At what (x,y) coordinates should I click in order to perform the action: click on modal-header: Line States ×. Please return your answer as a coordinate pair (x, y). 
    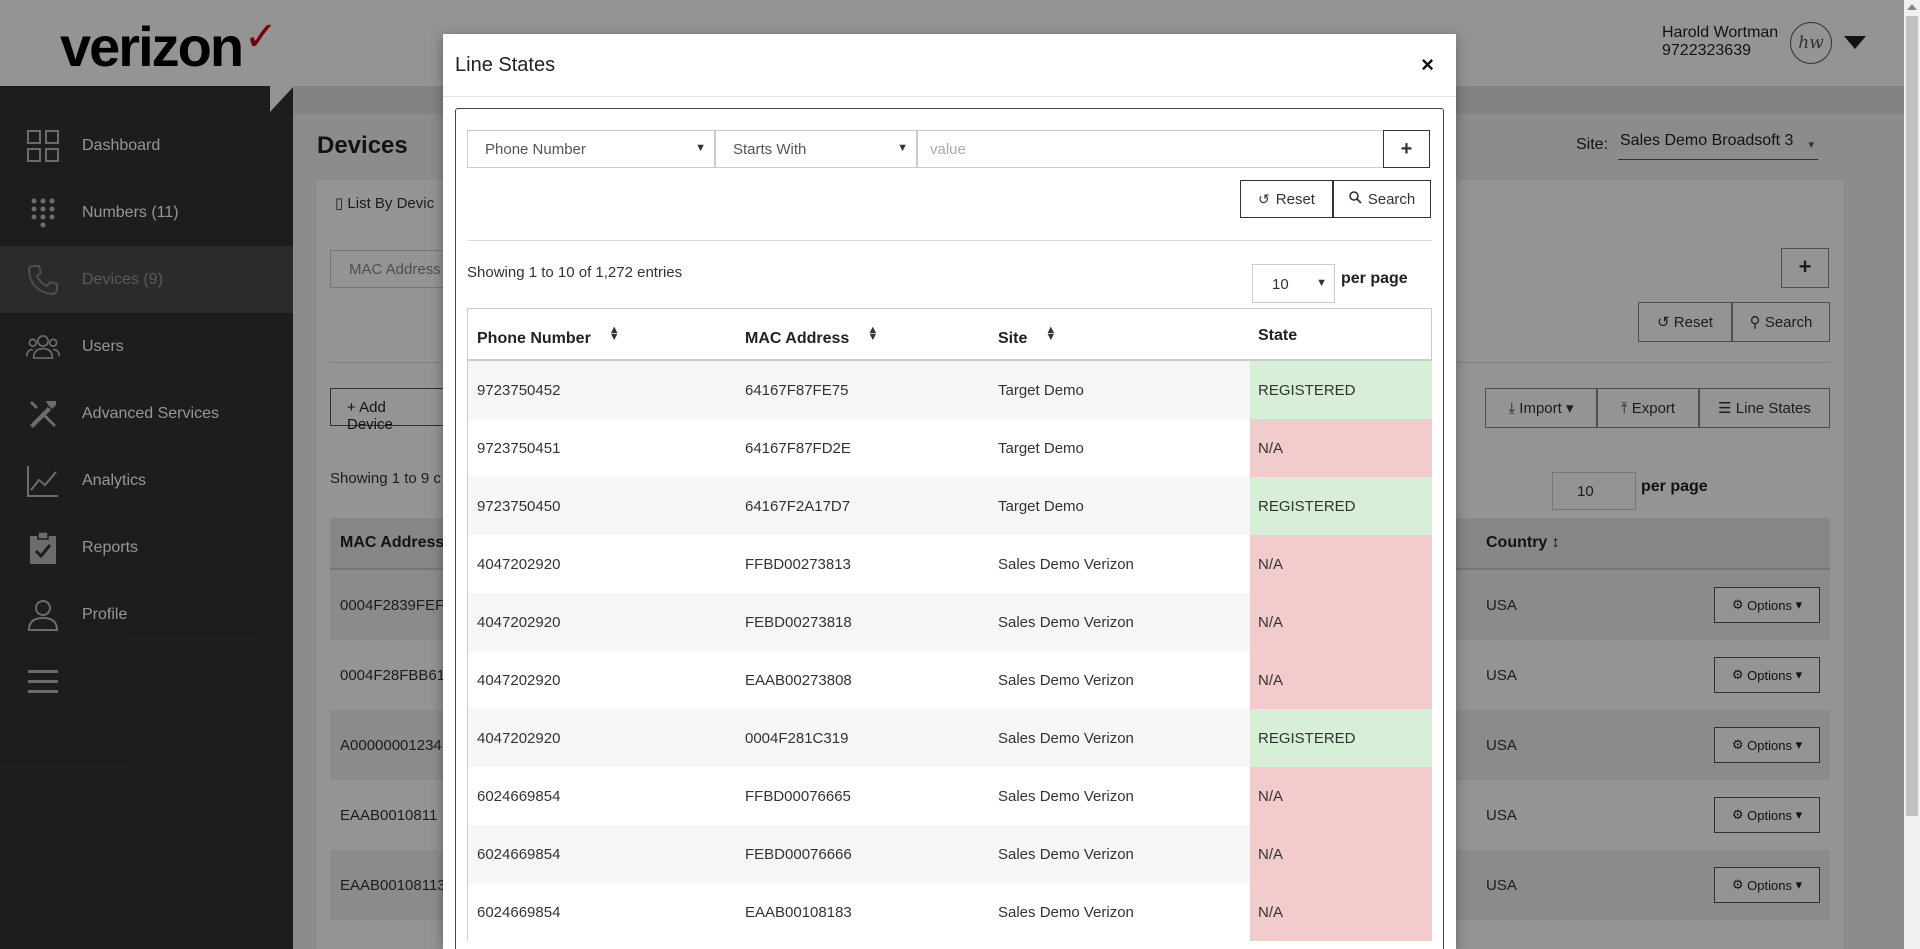
    Looking at the image, I should click on (949, 65).